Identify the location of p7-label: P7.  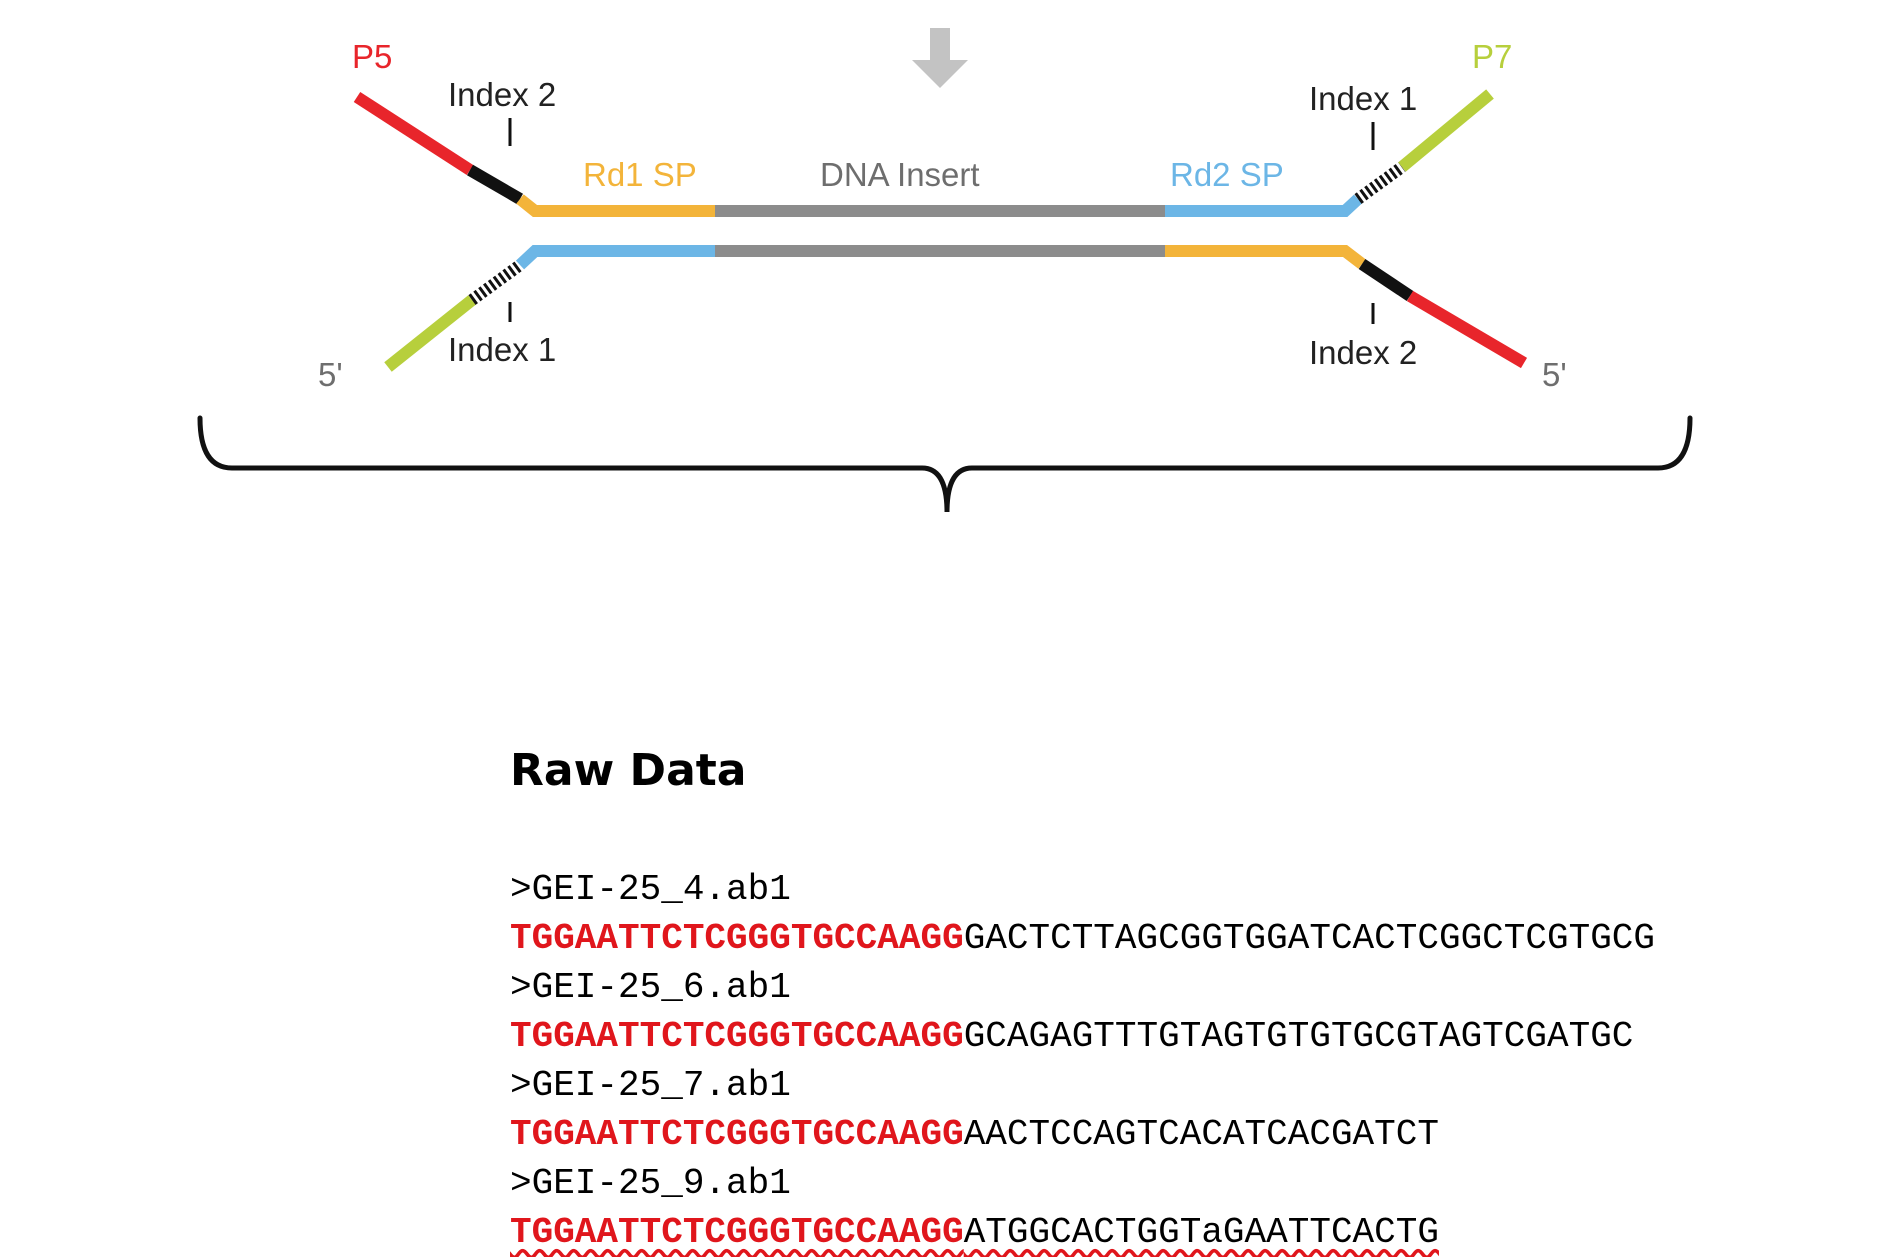
(1492, 56).